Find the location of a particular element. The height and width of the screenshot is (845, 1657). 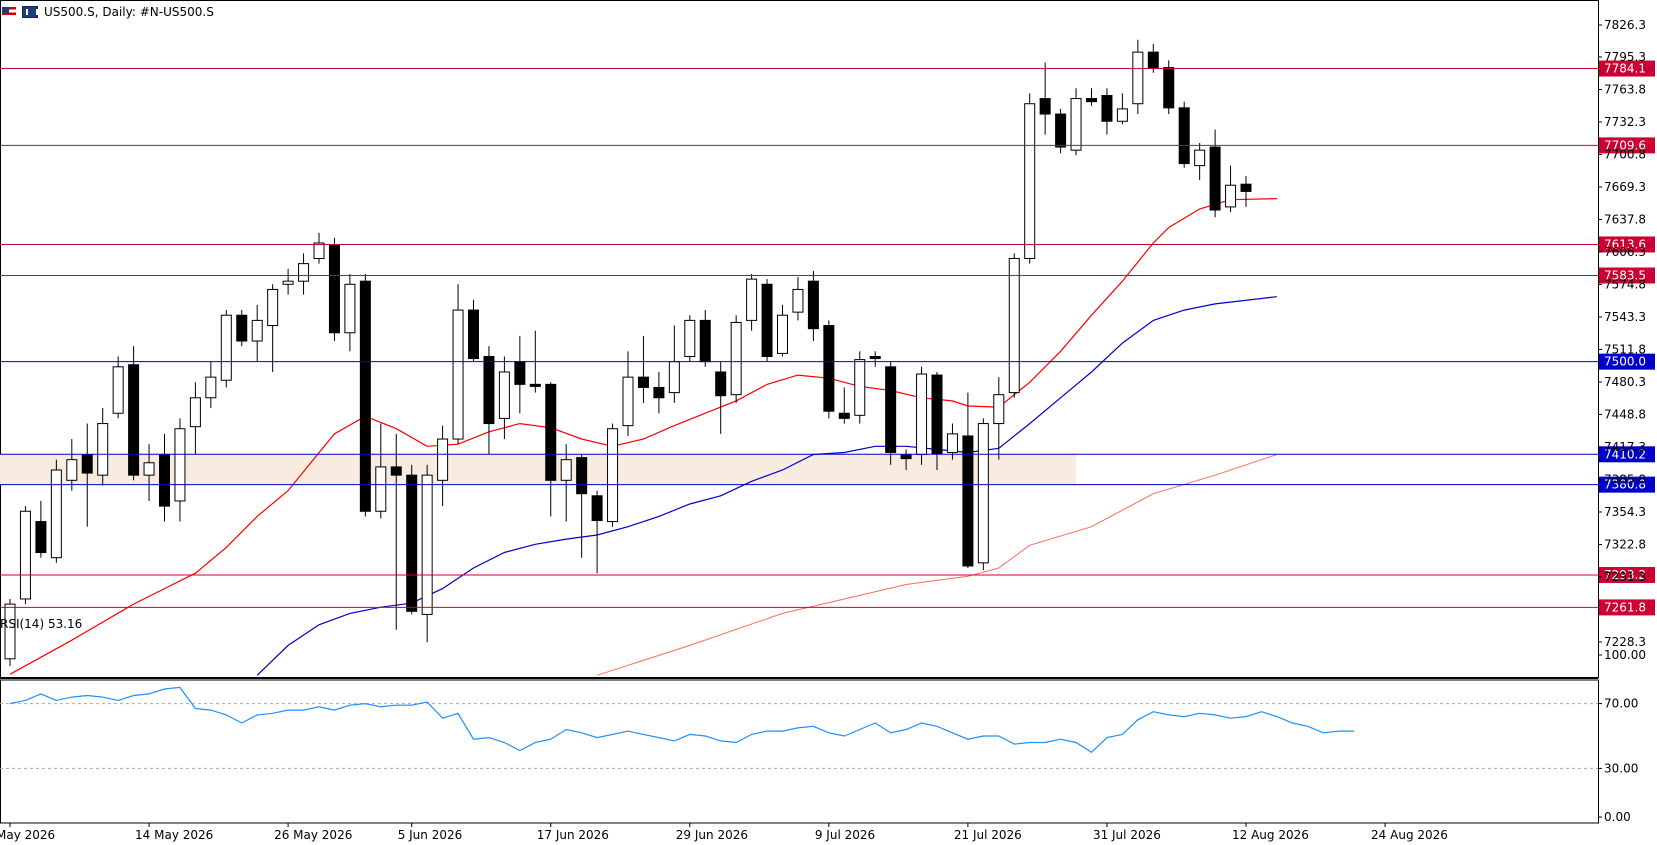

rsi-line is located at coordinates (682, 719).